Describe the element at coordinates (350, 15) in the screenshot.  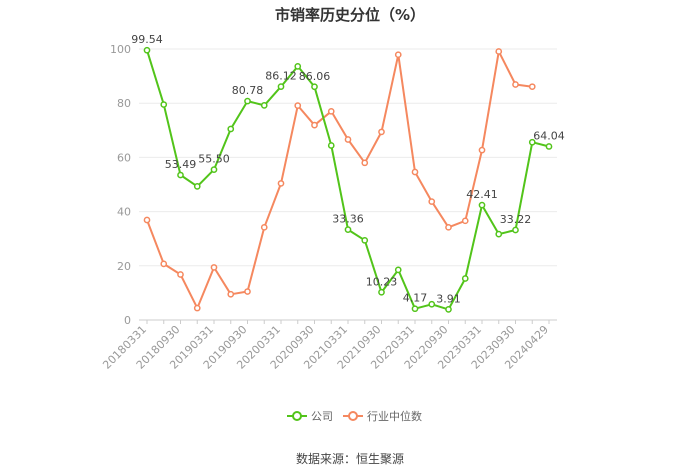
I see `chart-title: 市销率历史分位（%）` at that location.